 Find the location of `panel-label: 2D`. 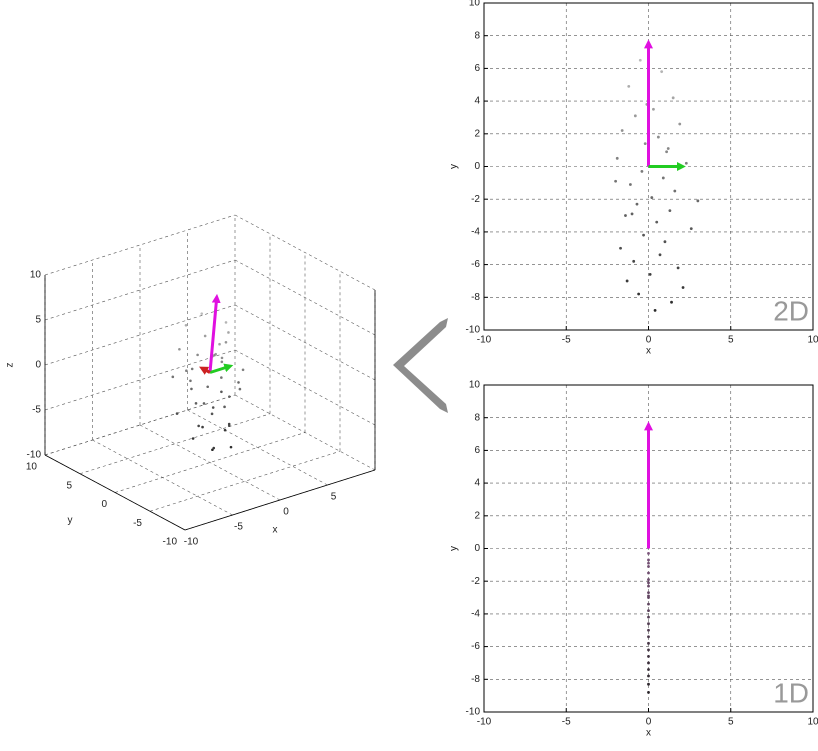

panel-label: 2D is located at coordinates (791, 310).